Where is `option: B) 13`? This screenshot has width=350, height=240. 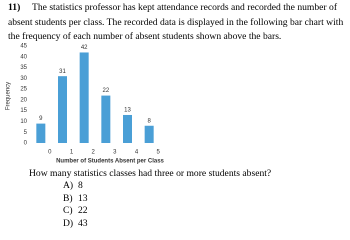 option: B) 13 is located at coordinates (75, 199).